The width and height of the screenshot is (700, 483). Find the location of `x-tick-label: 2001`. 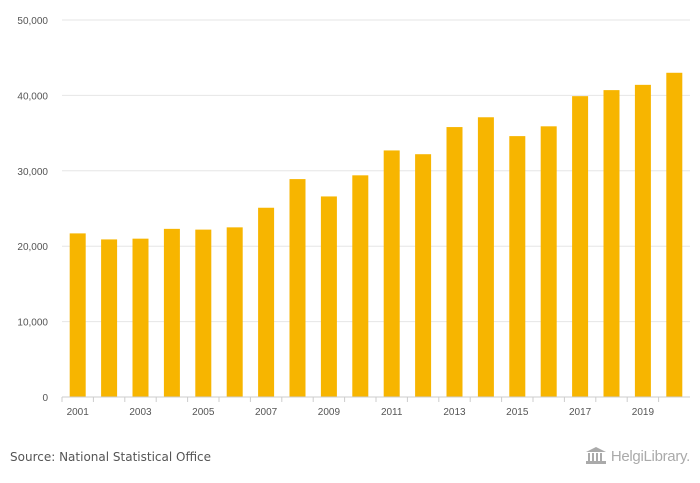

x-tick-label: 2001 is located at coordinates (78, 412).